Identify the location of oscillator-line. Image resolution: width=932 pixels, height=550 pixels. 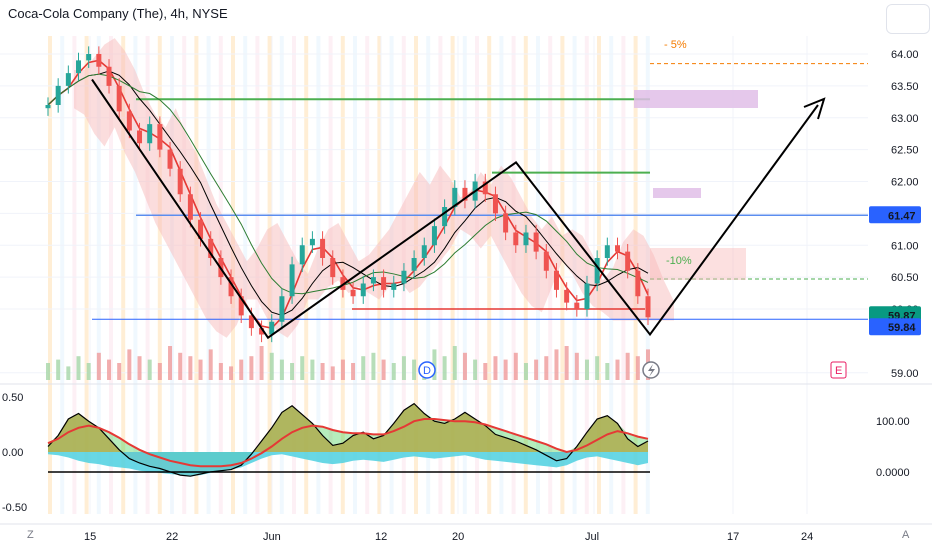
(348, 439).